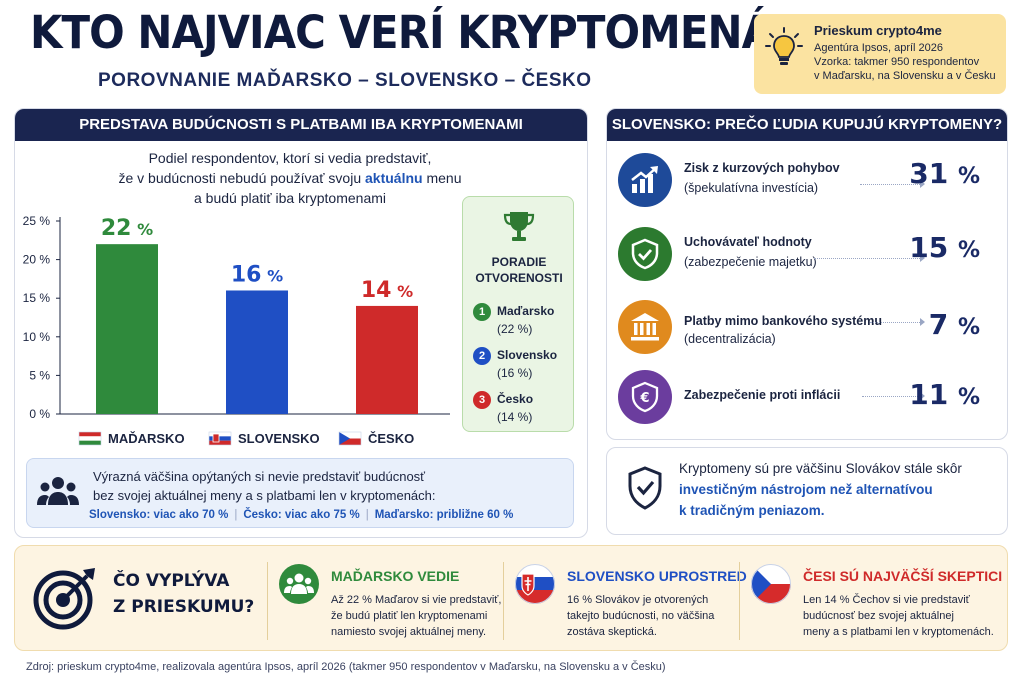 This screenshot has width=1024, height=683. I want to click on chart-desc-highlight: aktuálnu, so click(394, 178).